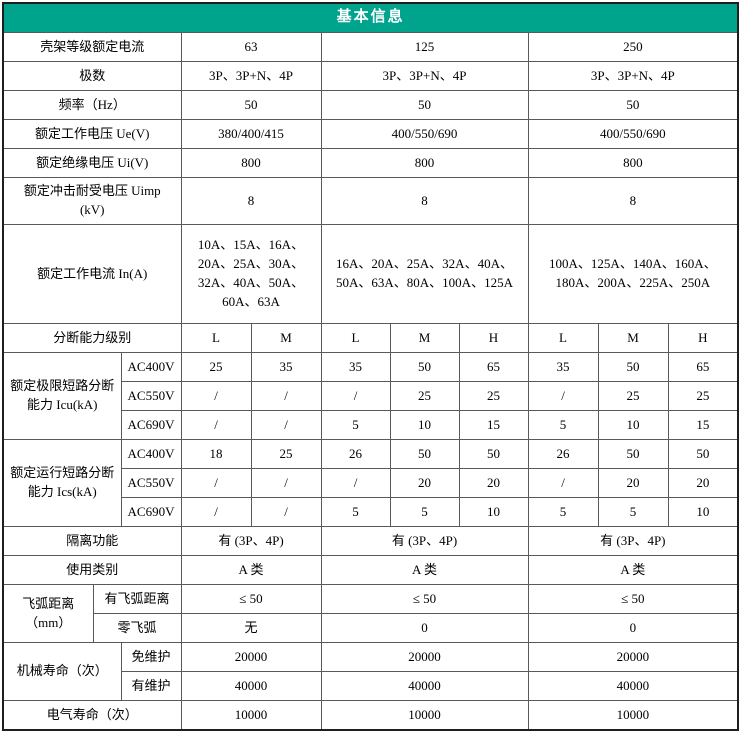  I want to click on cell-poles-250: 3P、3P+N、4P, so click(633, 76).